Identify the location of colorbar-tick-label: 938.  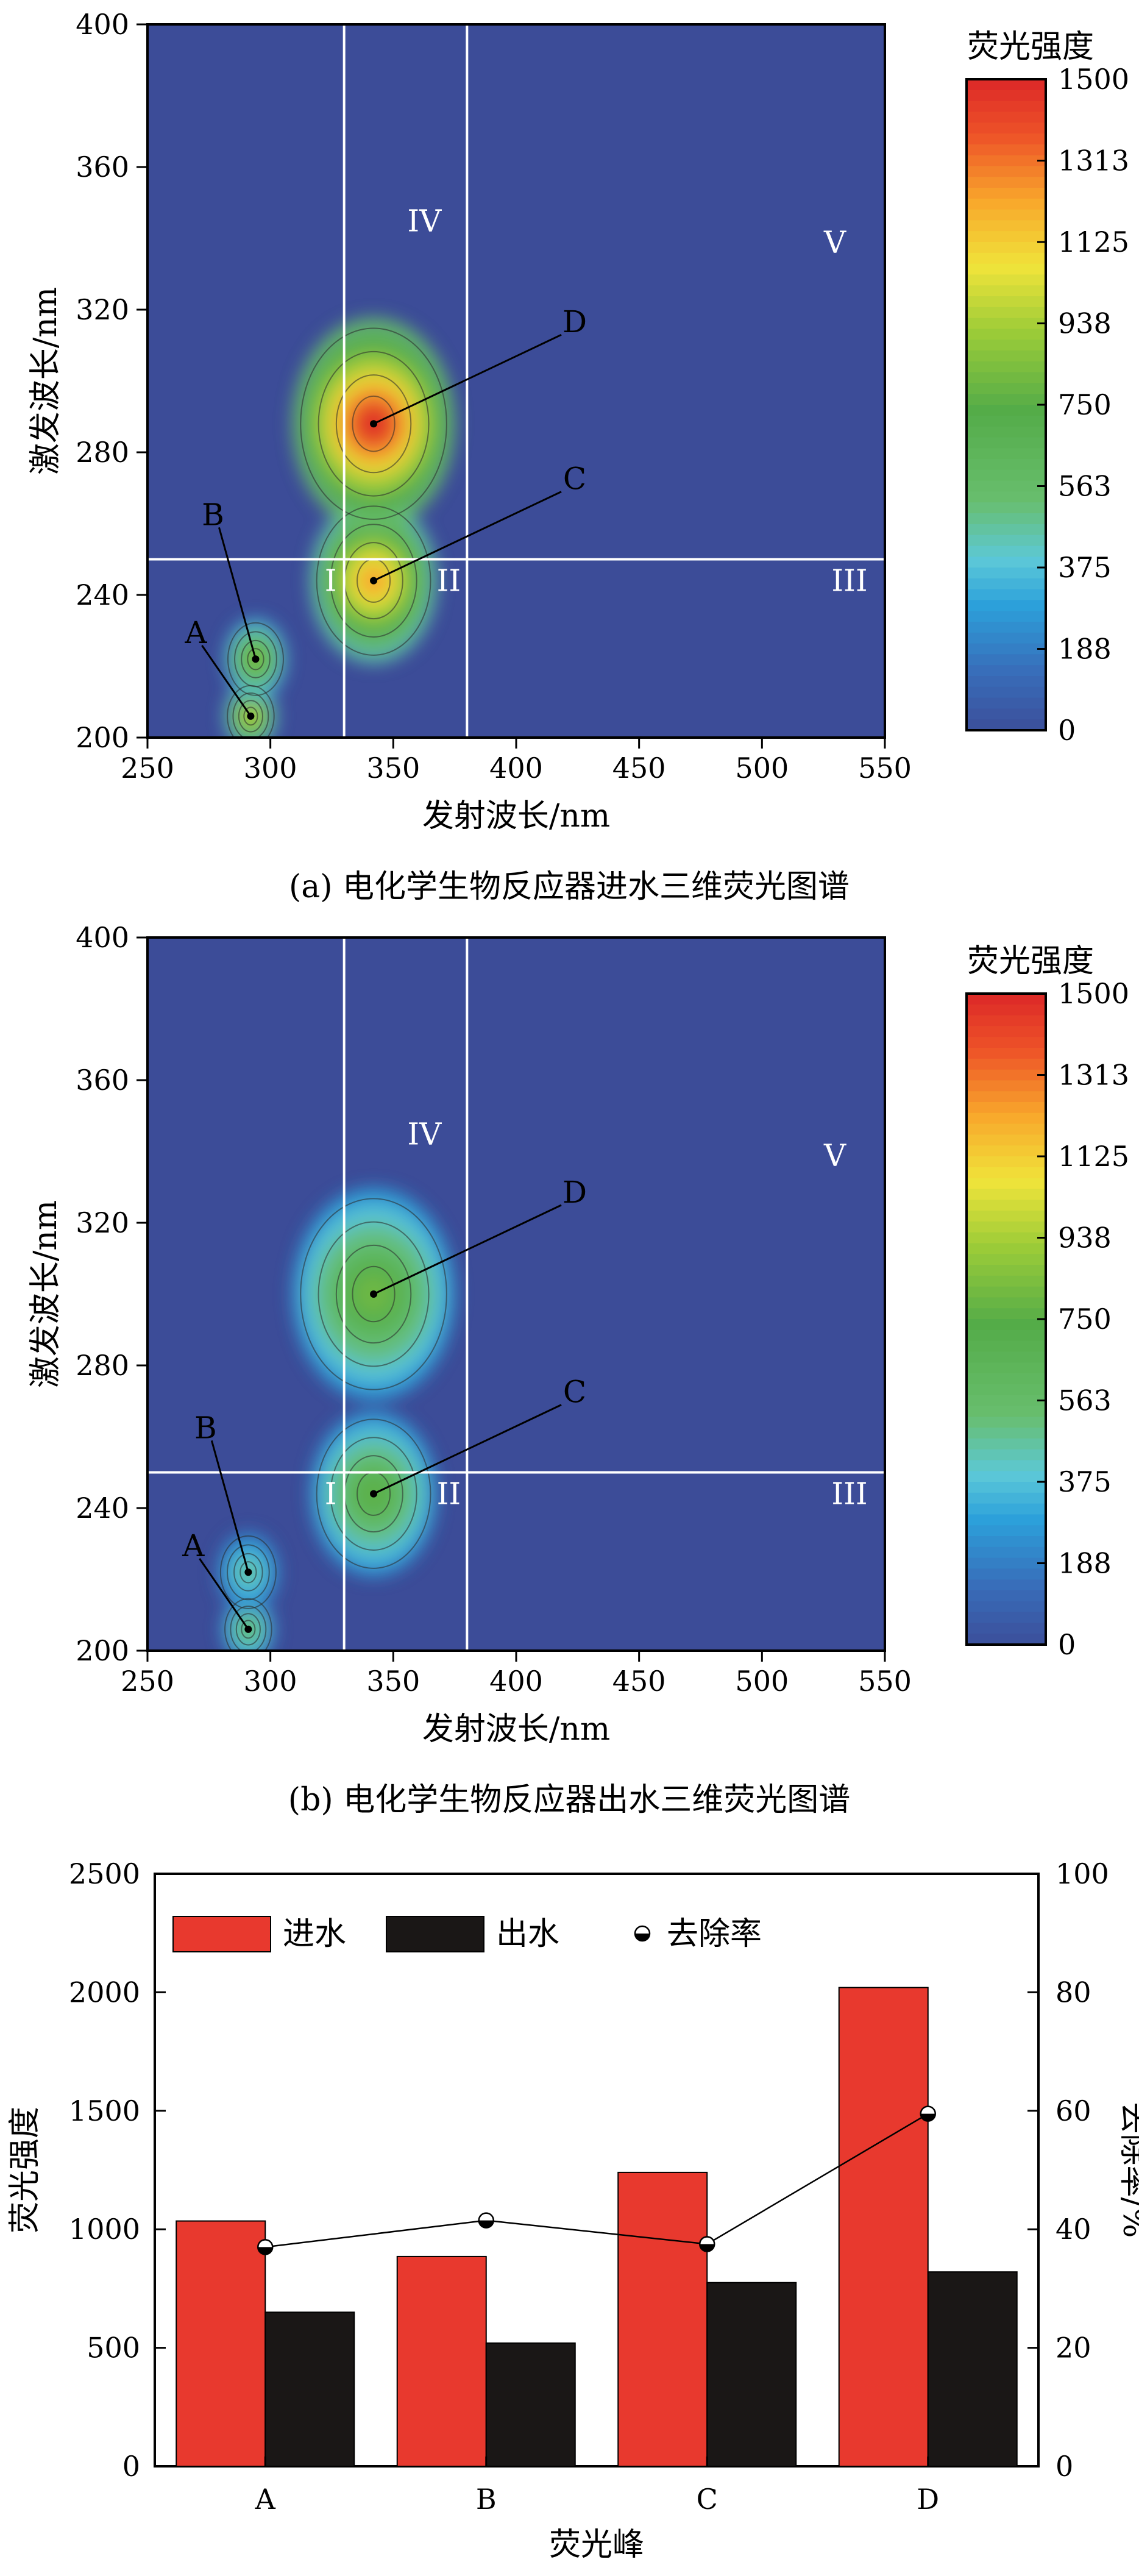
(1085, 1238).